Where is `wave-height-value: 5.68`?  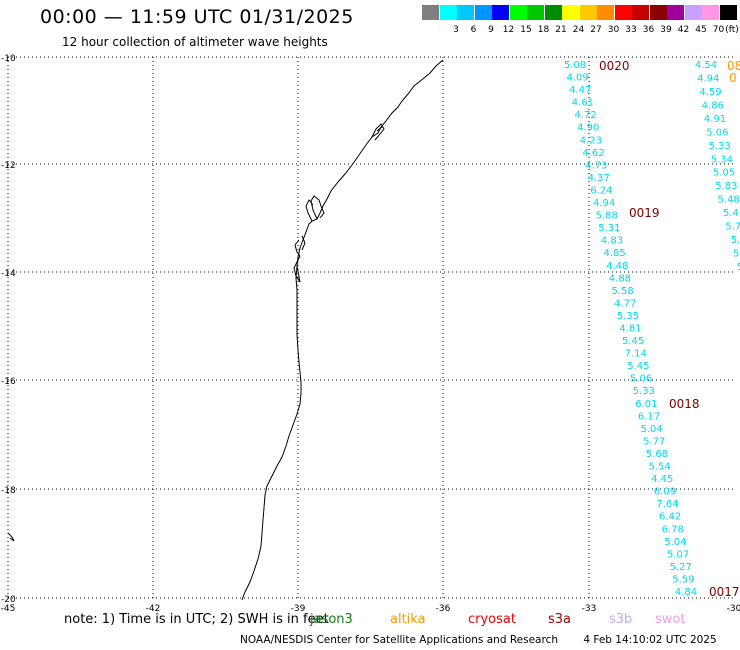 wave-height-value: 5.68 is located at coordinates (657, 454).